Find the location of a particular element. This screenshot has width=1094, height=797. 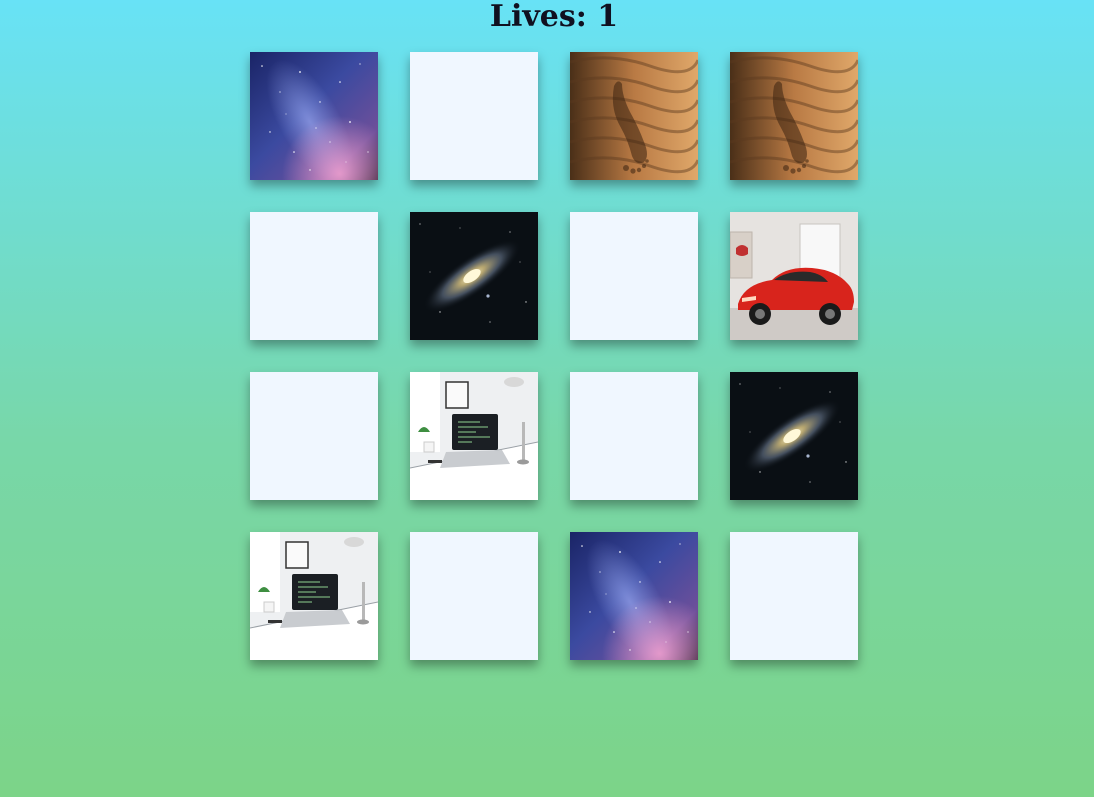

red-sports-car-image is located at coordinates (794, 276).